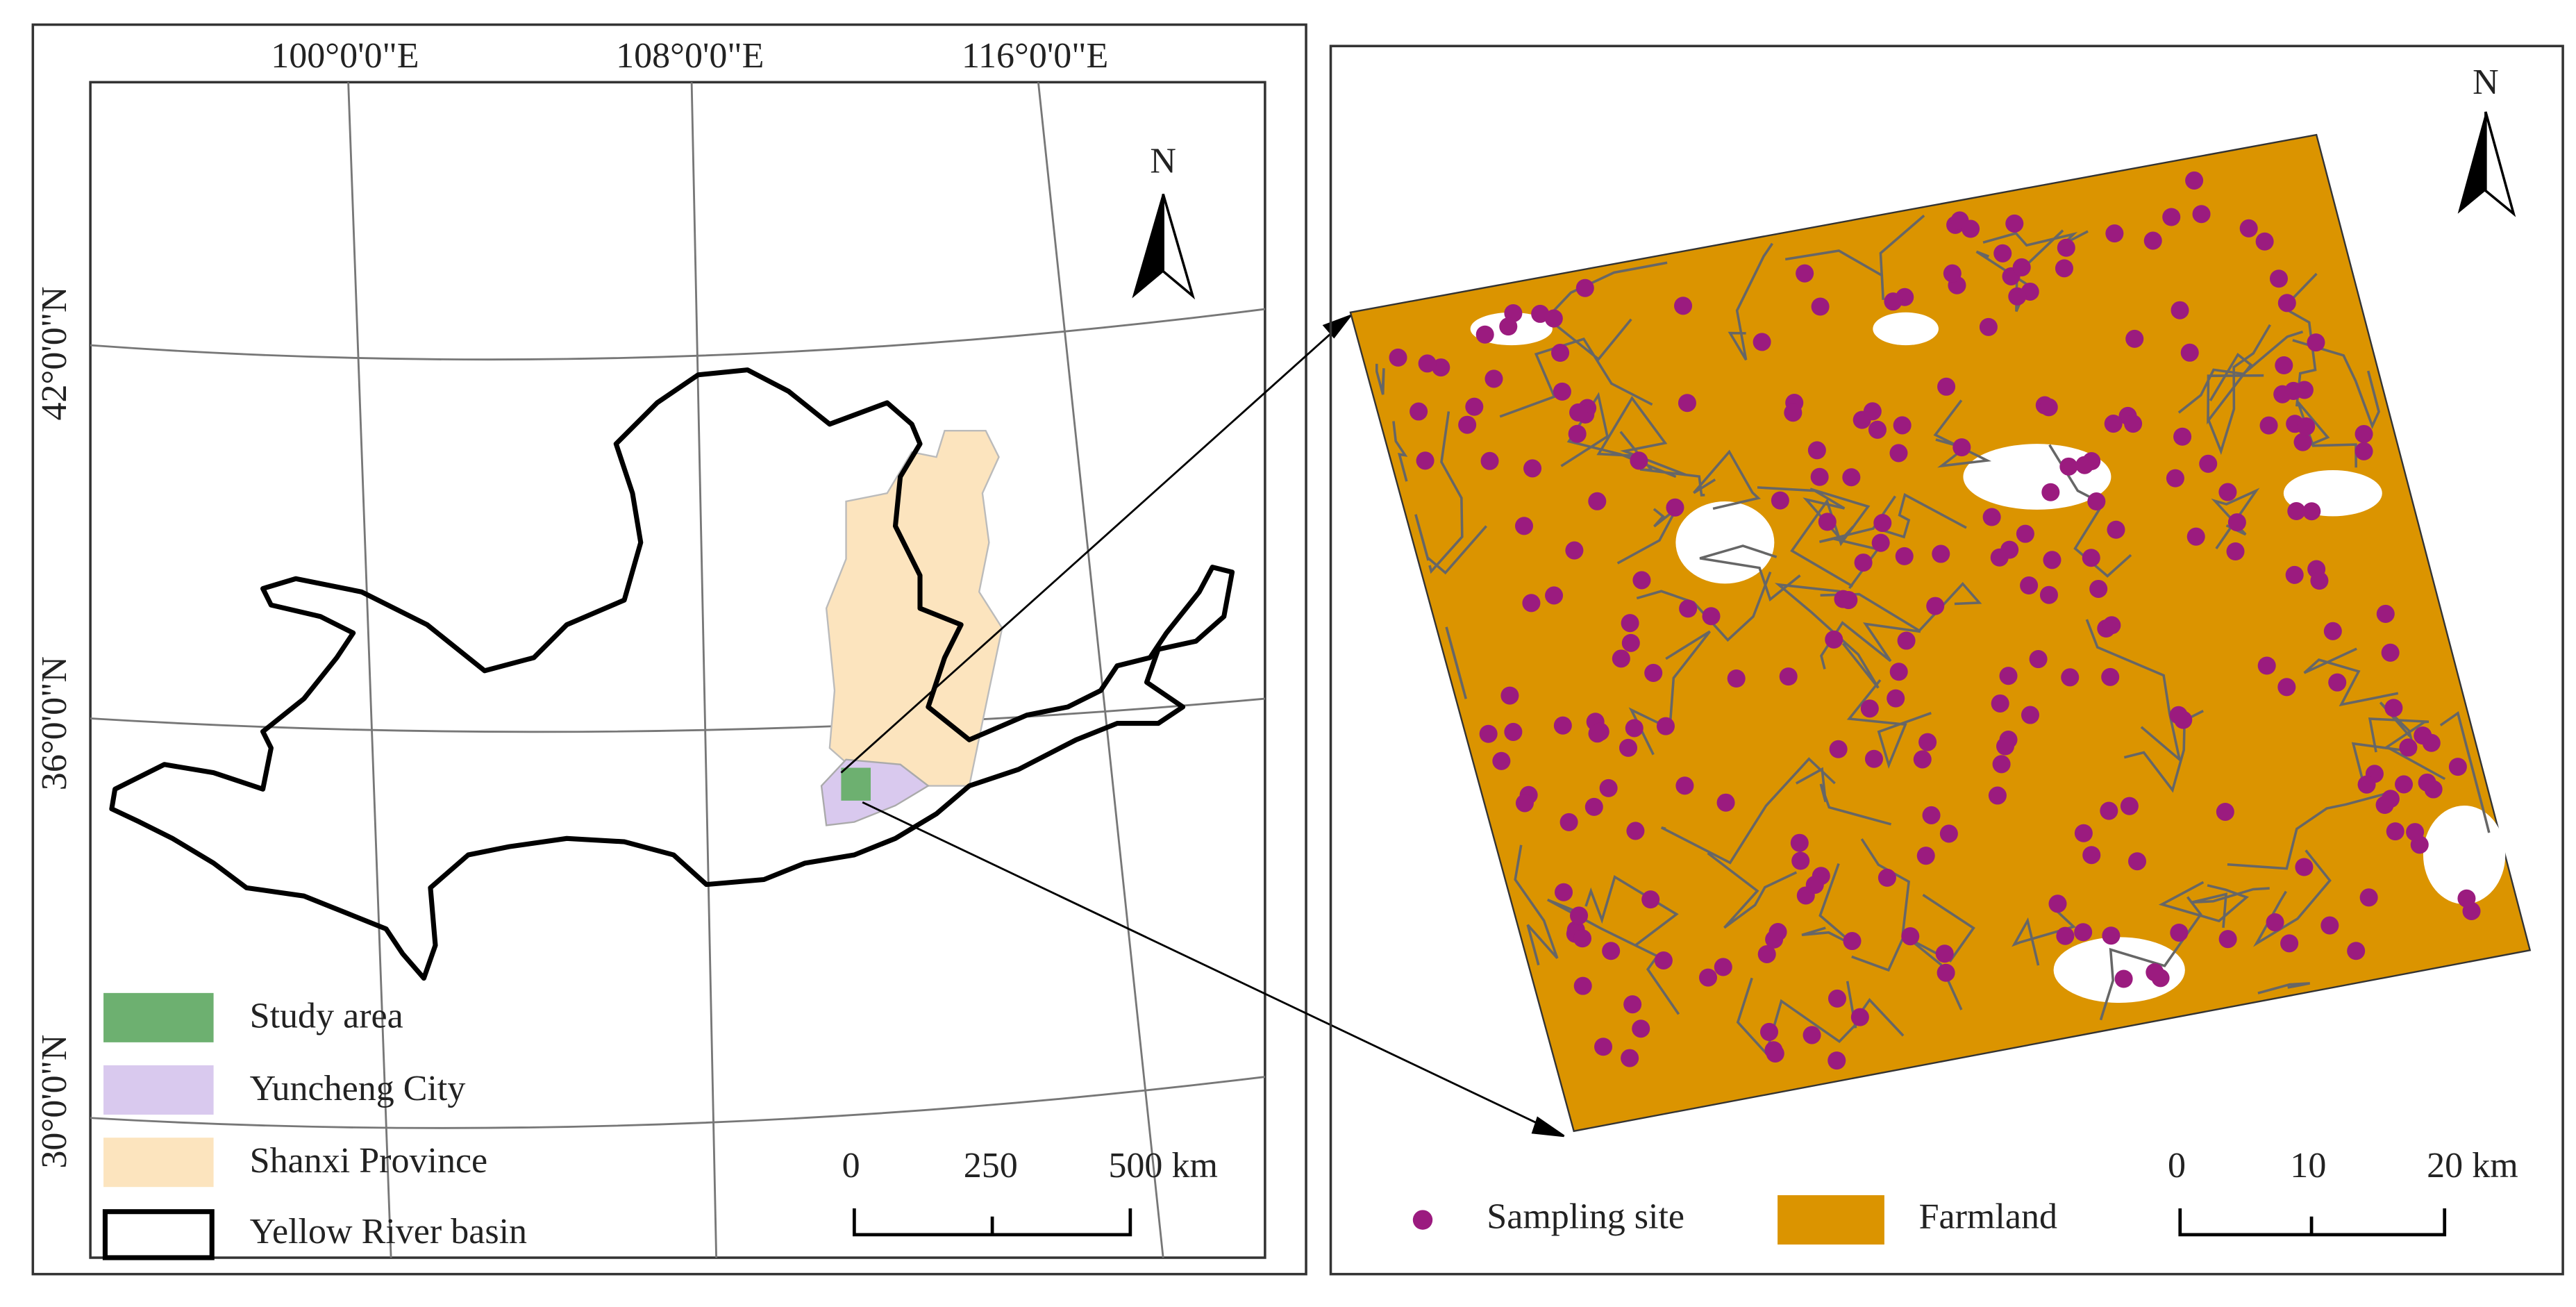 This screenshot has height=1307, width=2576. I want to click on legend-label: Farmland, so click(1988, 1216).